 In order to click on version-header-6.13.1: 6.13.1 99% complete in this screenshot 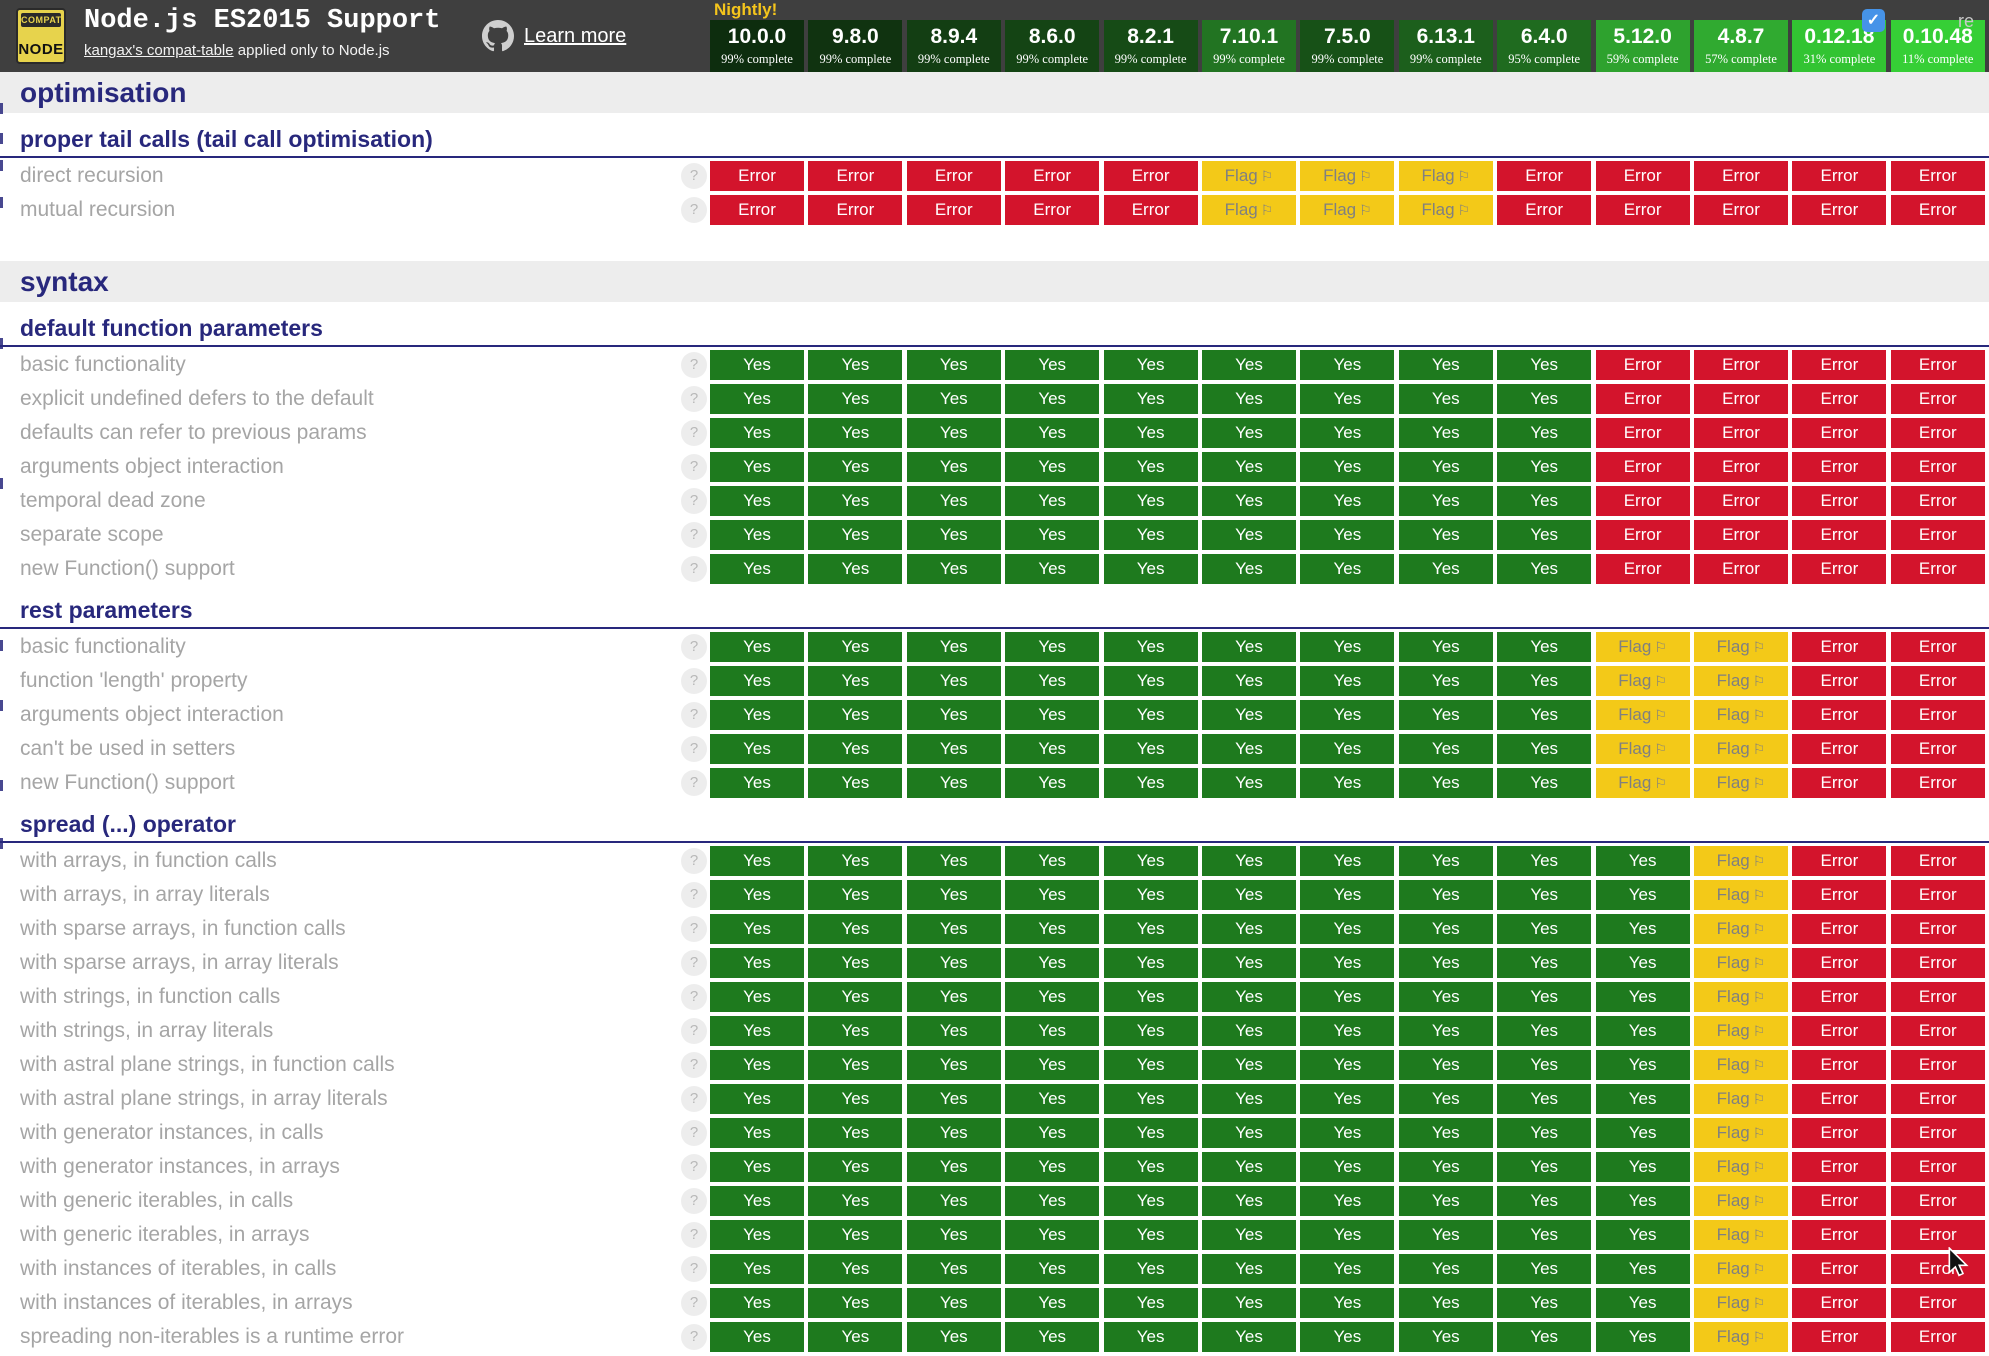, I will do `click(1445, 46)`.